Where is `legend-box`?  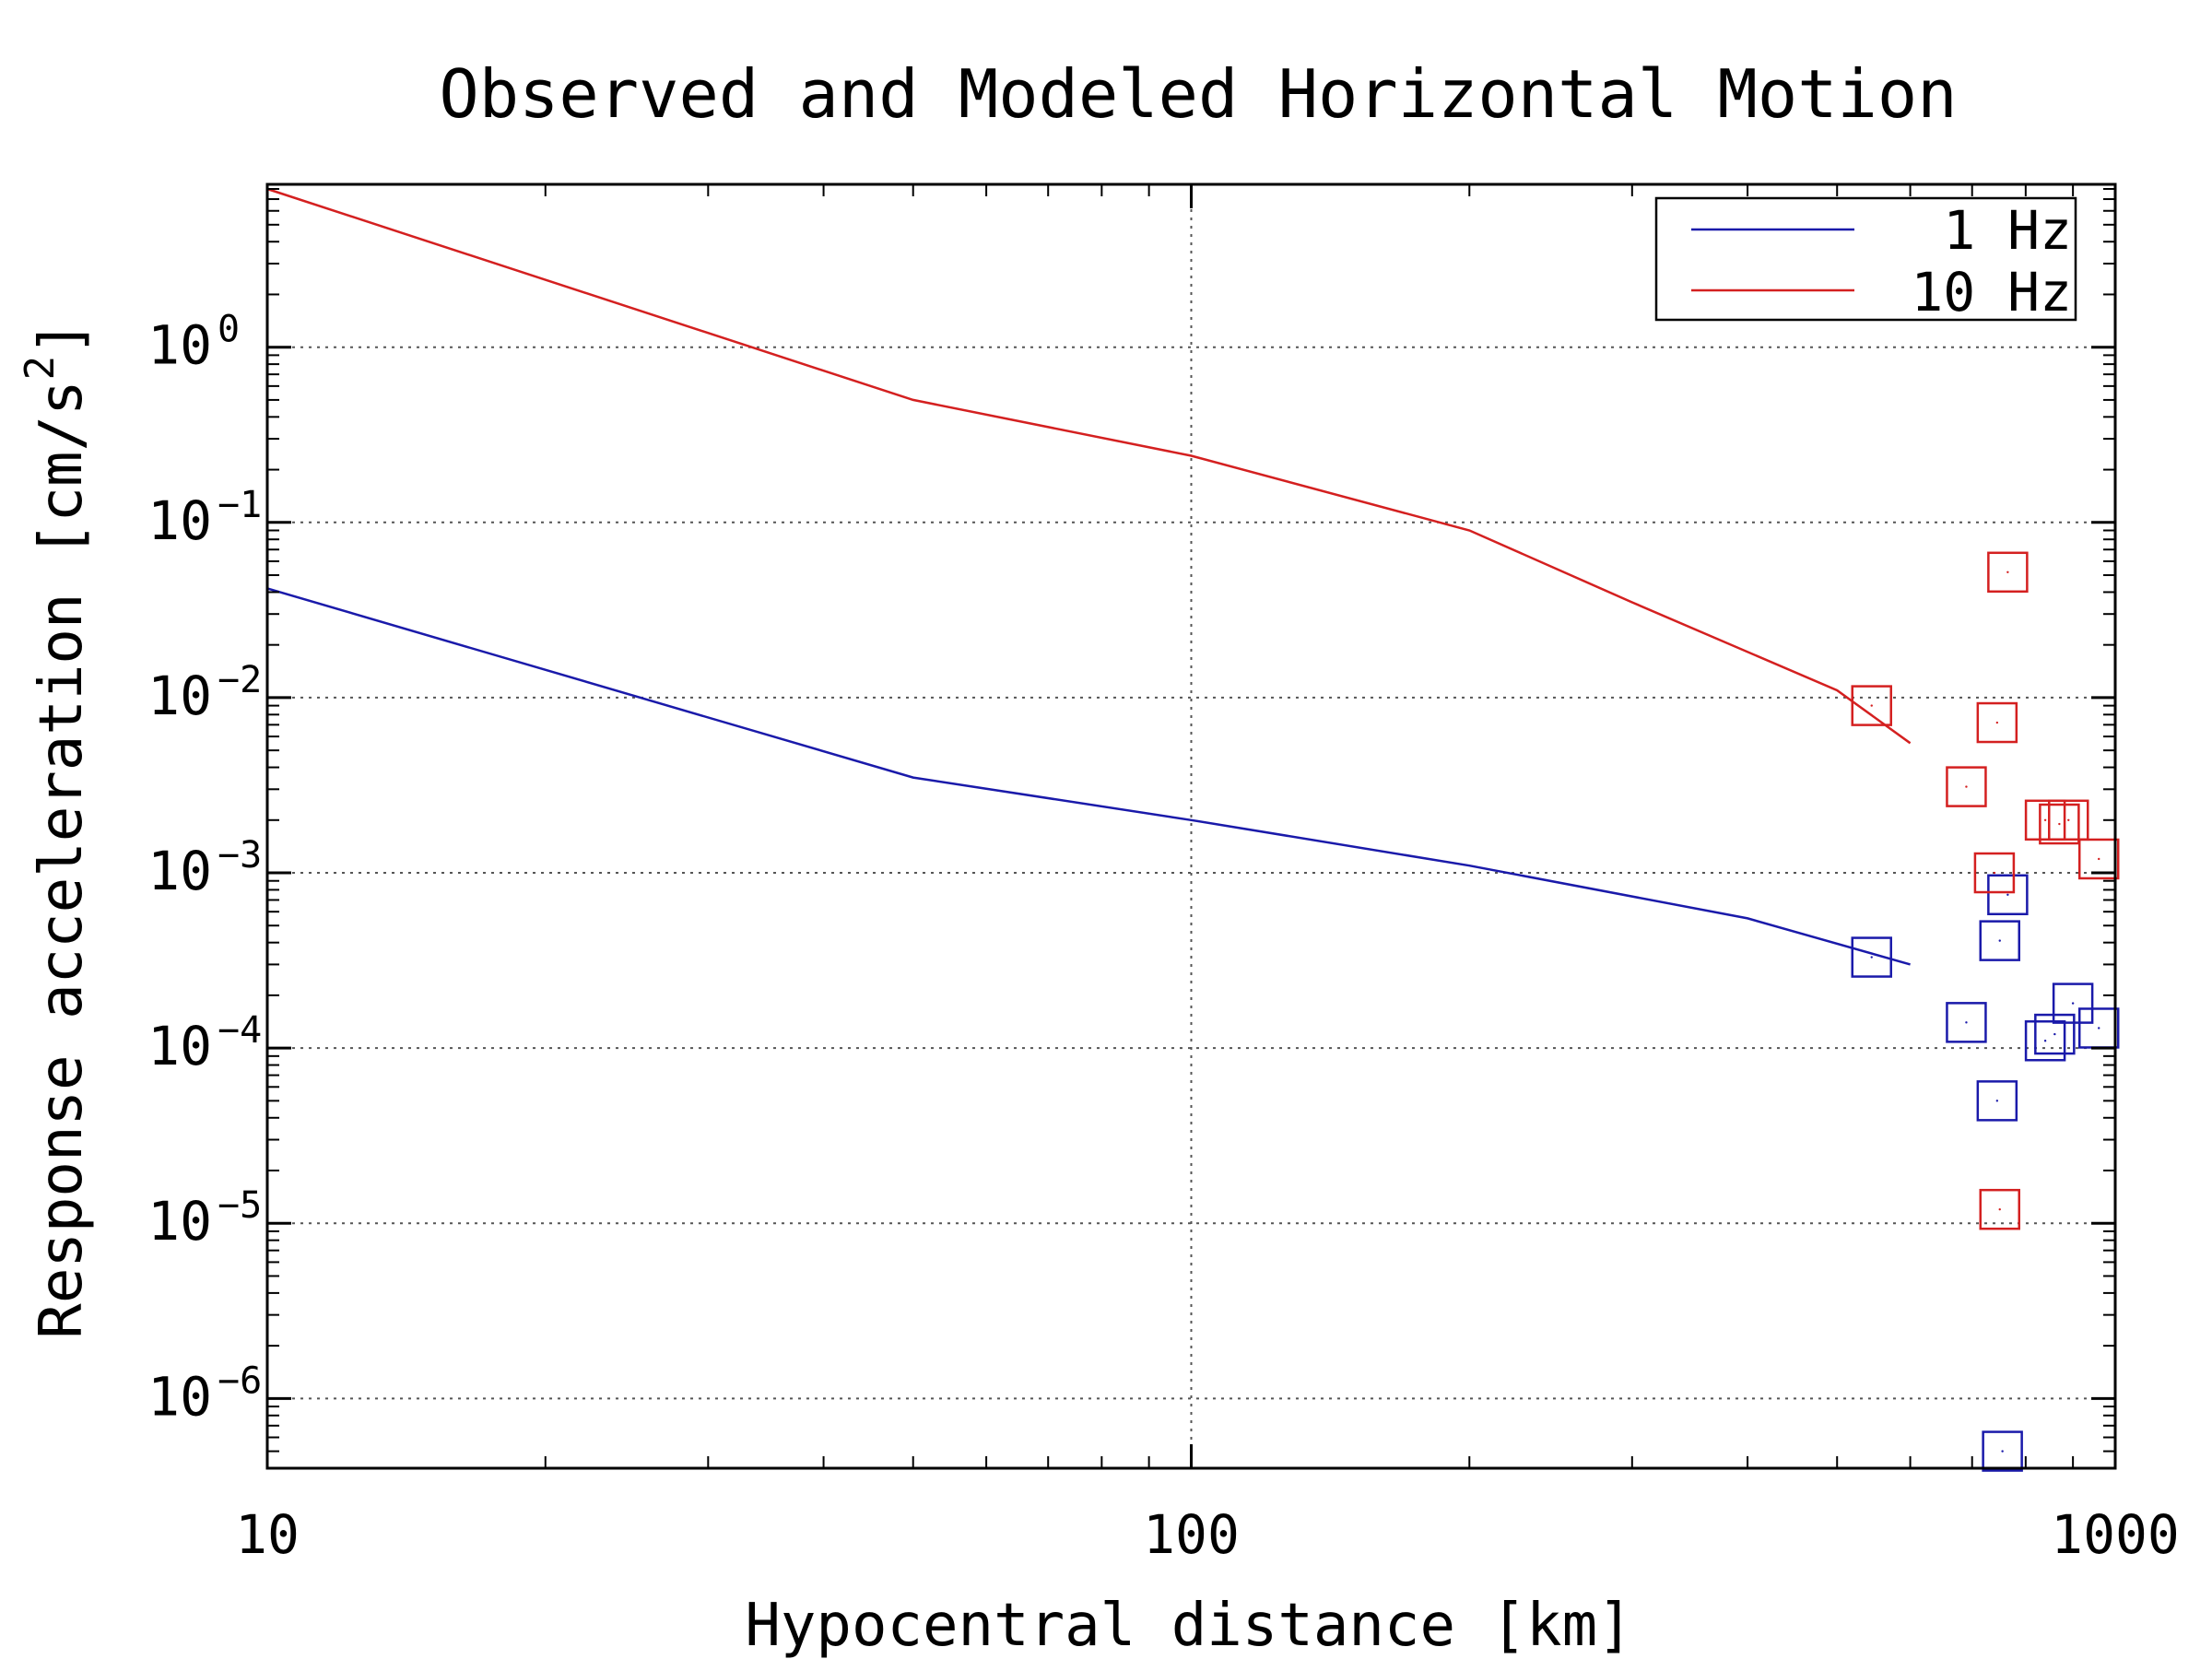
legend-box is located at coordinates (1865, 259).